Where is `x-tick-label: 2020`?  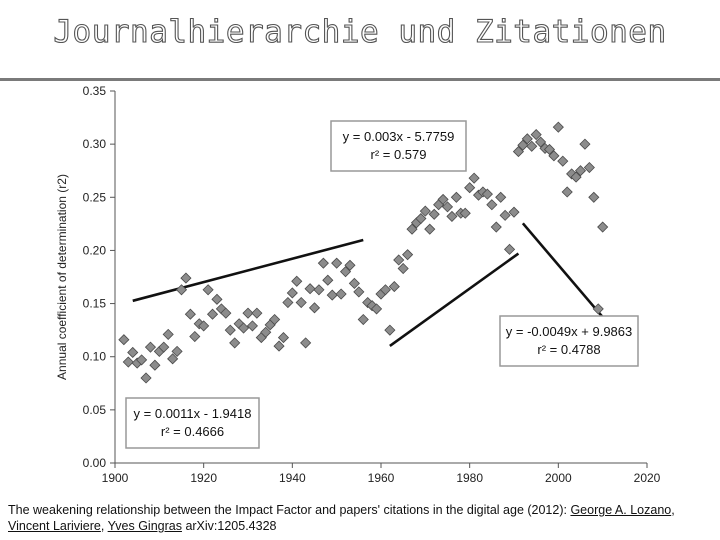
x-tick-label: 2020 is located at coordinates (647, 478).